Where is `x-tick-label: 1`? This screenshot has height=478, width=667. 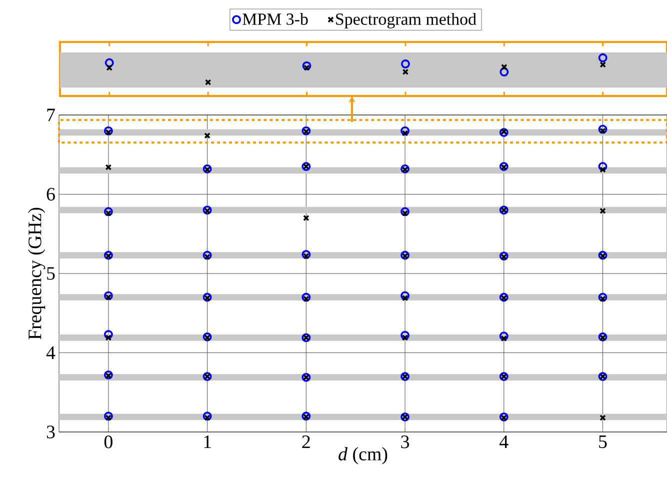 x-tick-label: 1 is located at coordinates (207, 442).